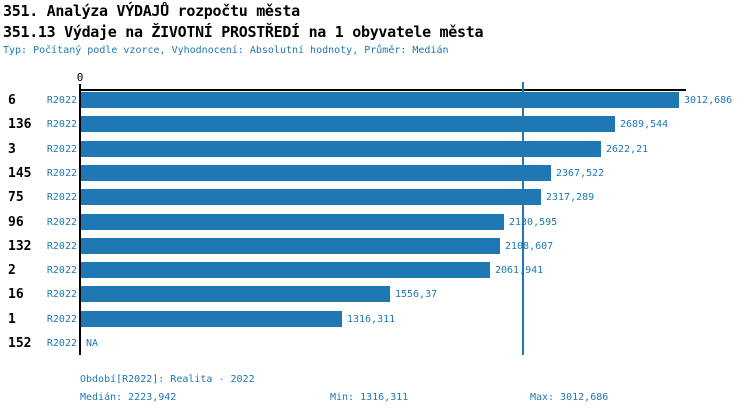  Describe the element at coordinates (12, 149) in the screenshot. I see `row-category-label: 3` at that location.